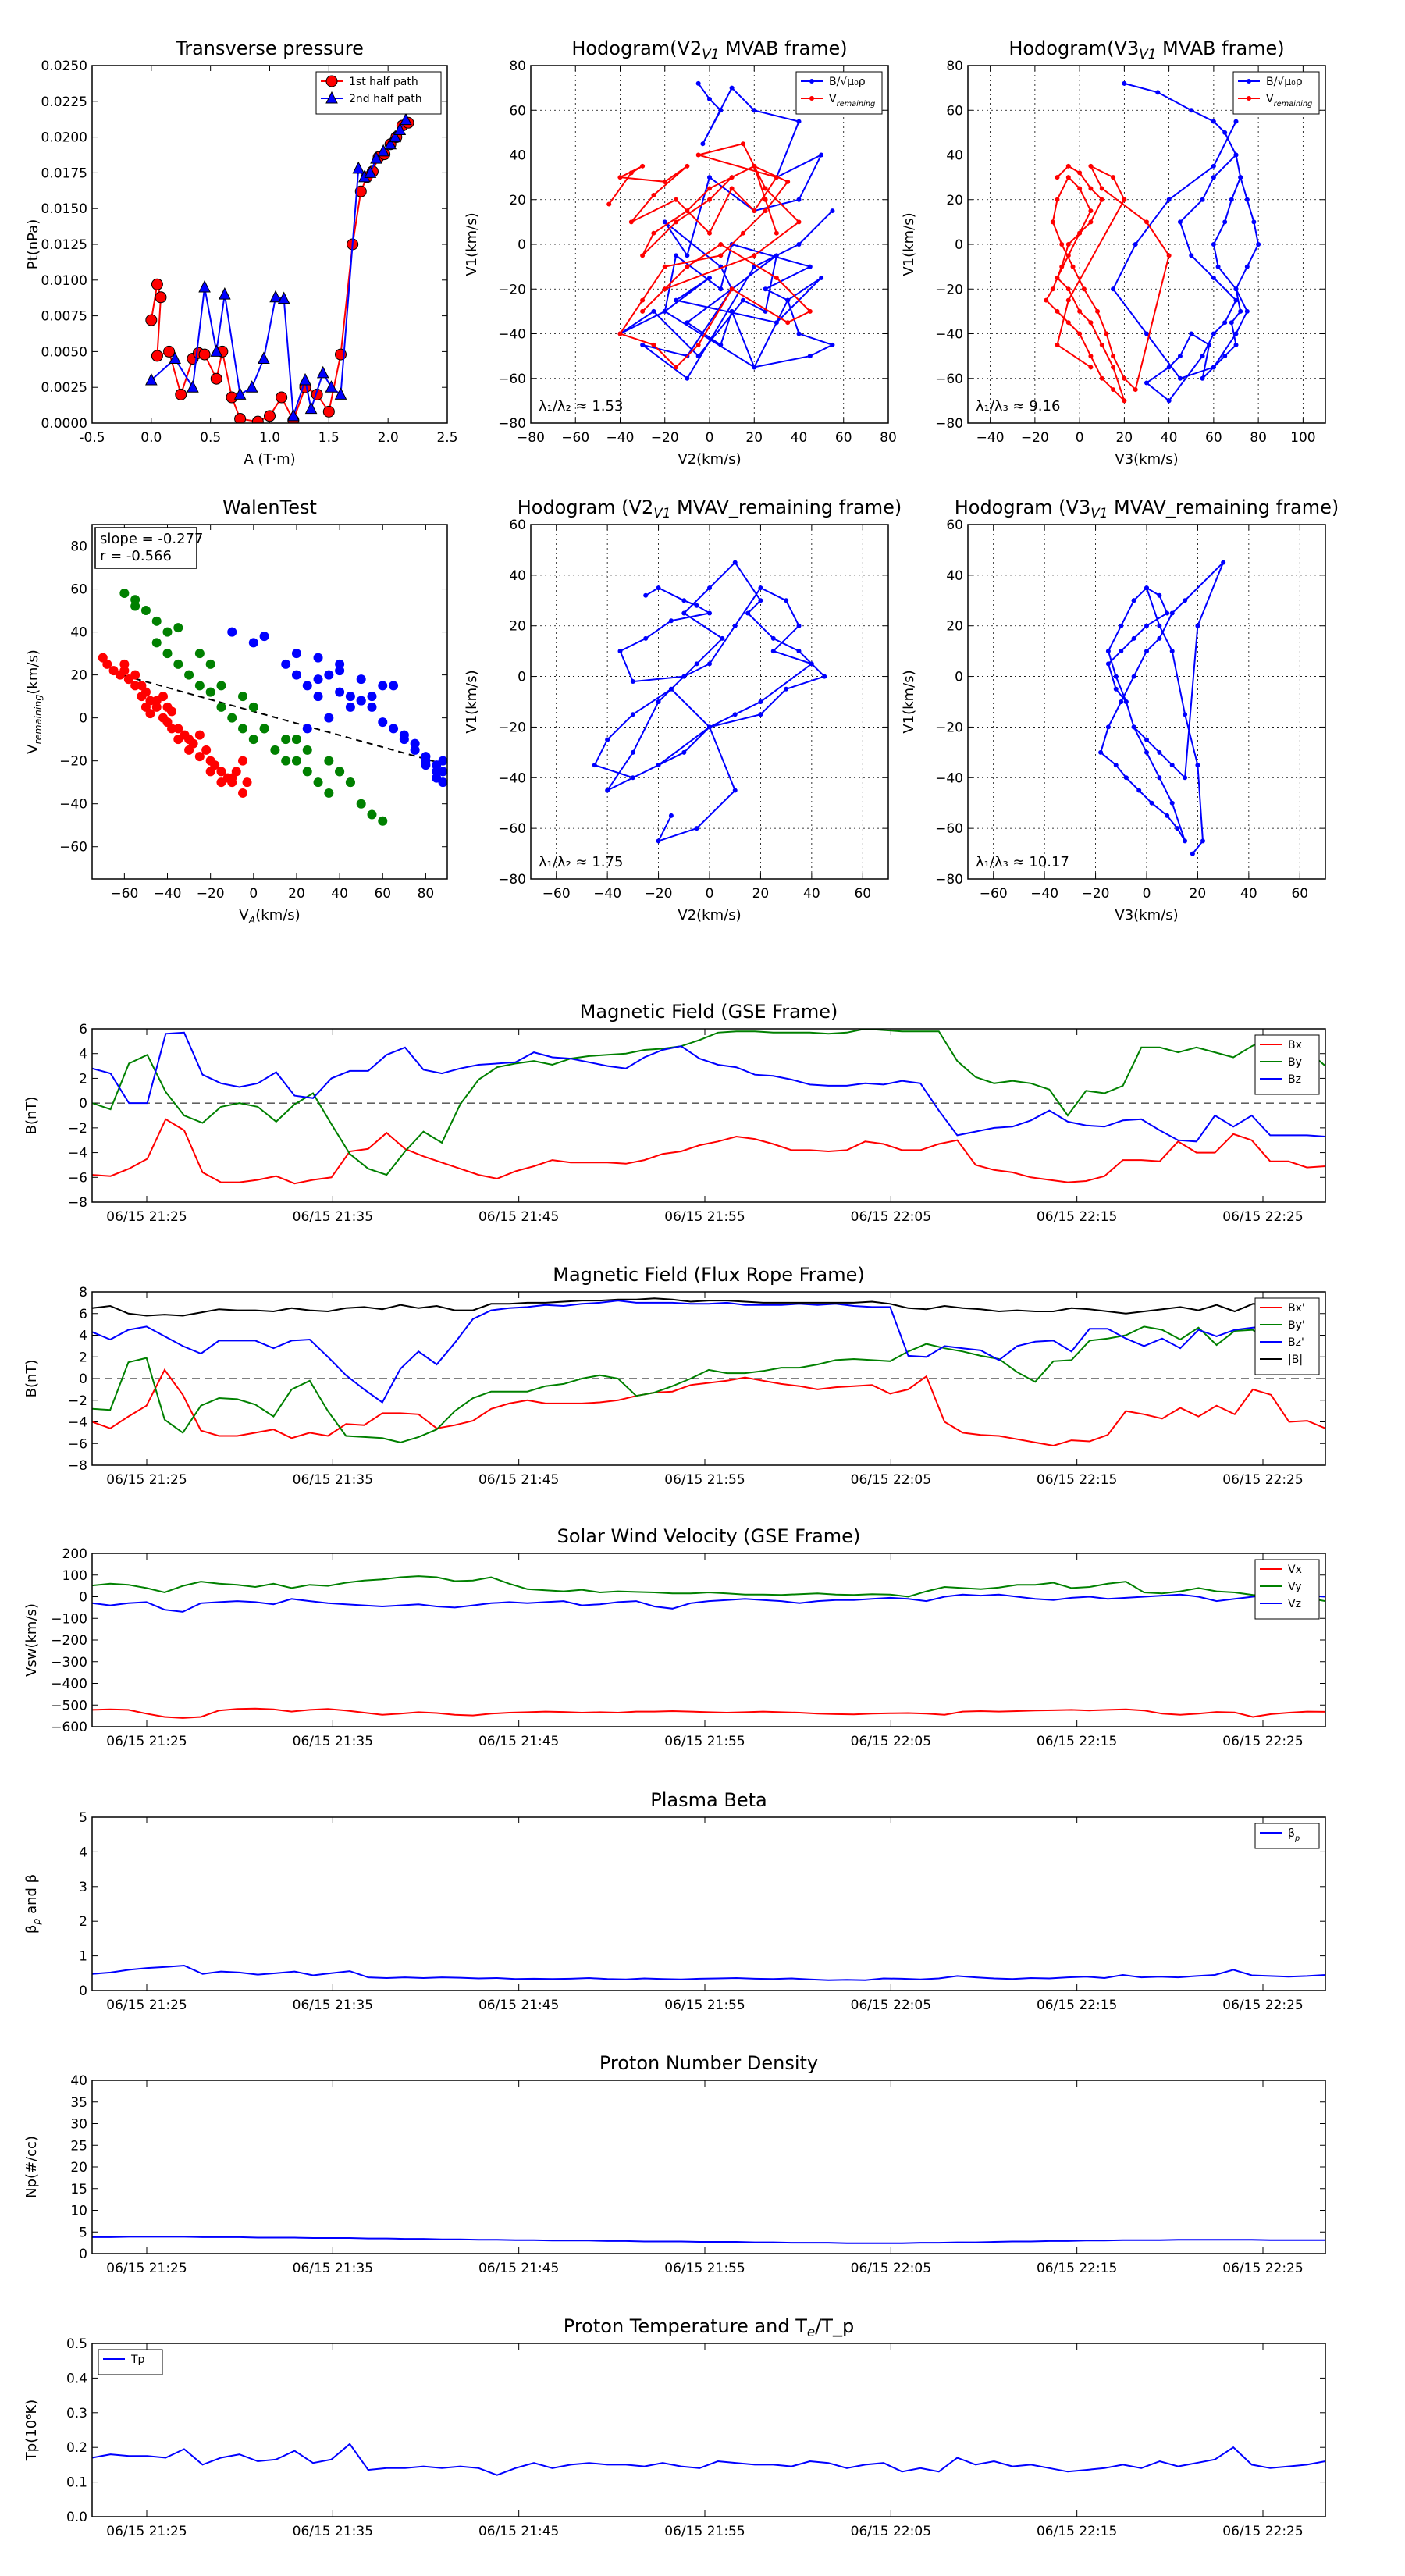 This screenshot has height=2576, width=1405. What do you see at coordinates (949, 289) in the screenshot?
I see `y-tick-label: −20` at bounding box center [949, 289].